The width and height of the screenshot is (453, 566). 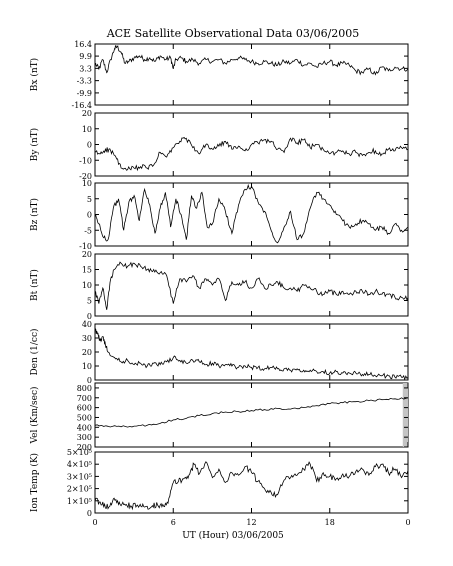 What do you see at coordinates (83, 44) in the screenshot?
I see `y-tick-label: 16.4` at bounding box center [83, 44].